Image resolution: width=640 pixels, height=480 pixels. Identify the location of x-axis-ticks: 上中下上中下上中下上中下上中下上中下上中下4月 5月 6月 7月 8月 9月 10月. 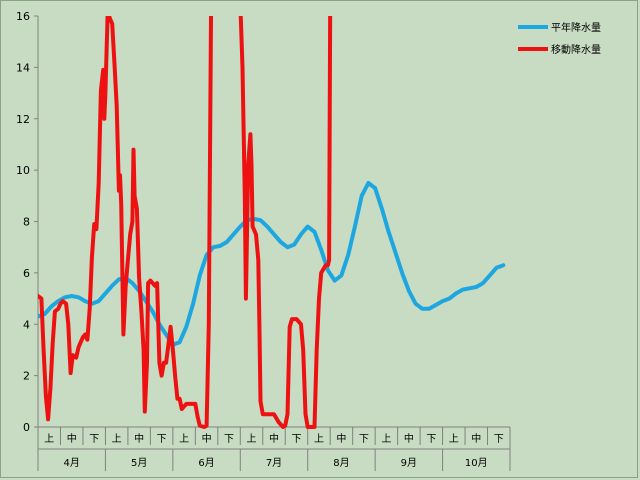
(274, 449).